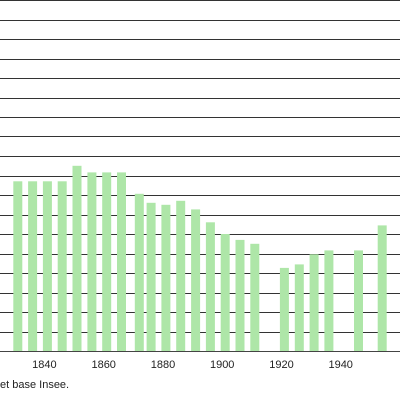 This screenshot has width=400, height=400. I want to click on x-tick-label-1880: 1880, so click(163, 365).